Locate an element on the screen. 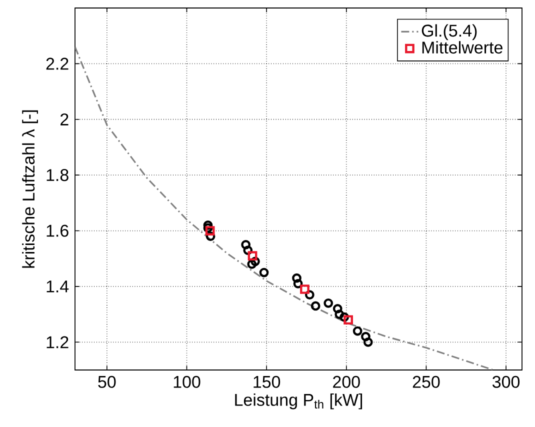 Image resolution: width=535 pixels, height=427 pixels. y-tick-label: 2 is located at coordinates (64, 119).